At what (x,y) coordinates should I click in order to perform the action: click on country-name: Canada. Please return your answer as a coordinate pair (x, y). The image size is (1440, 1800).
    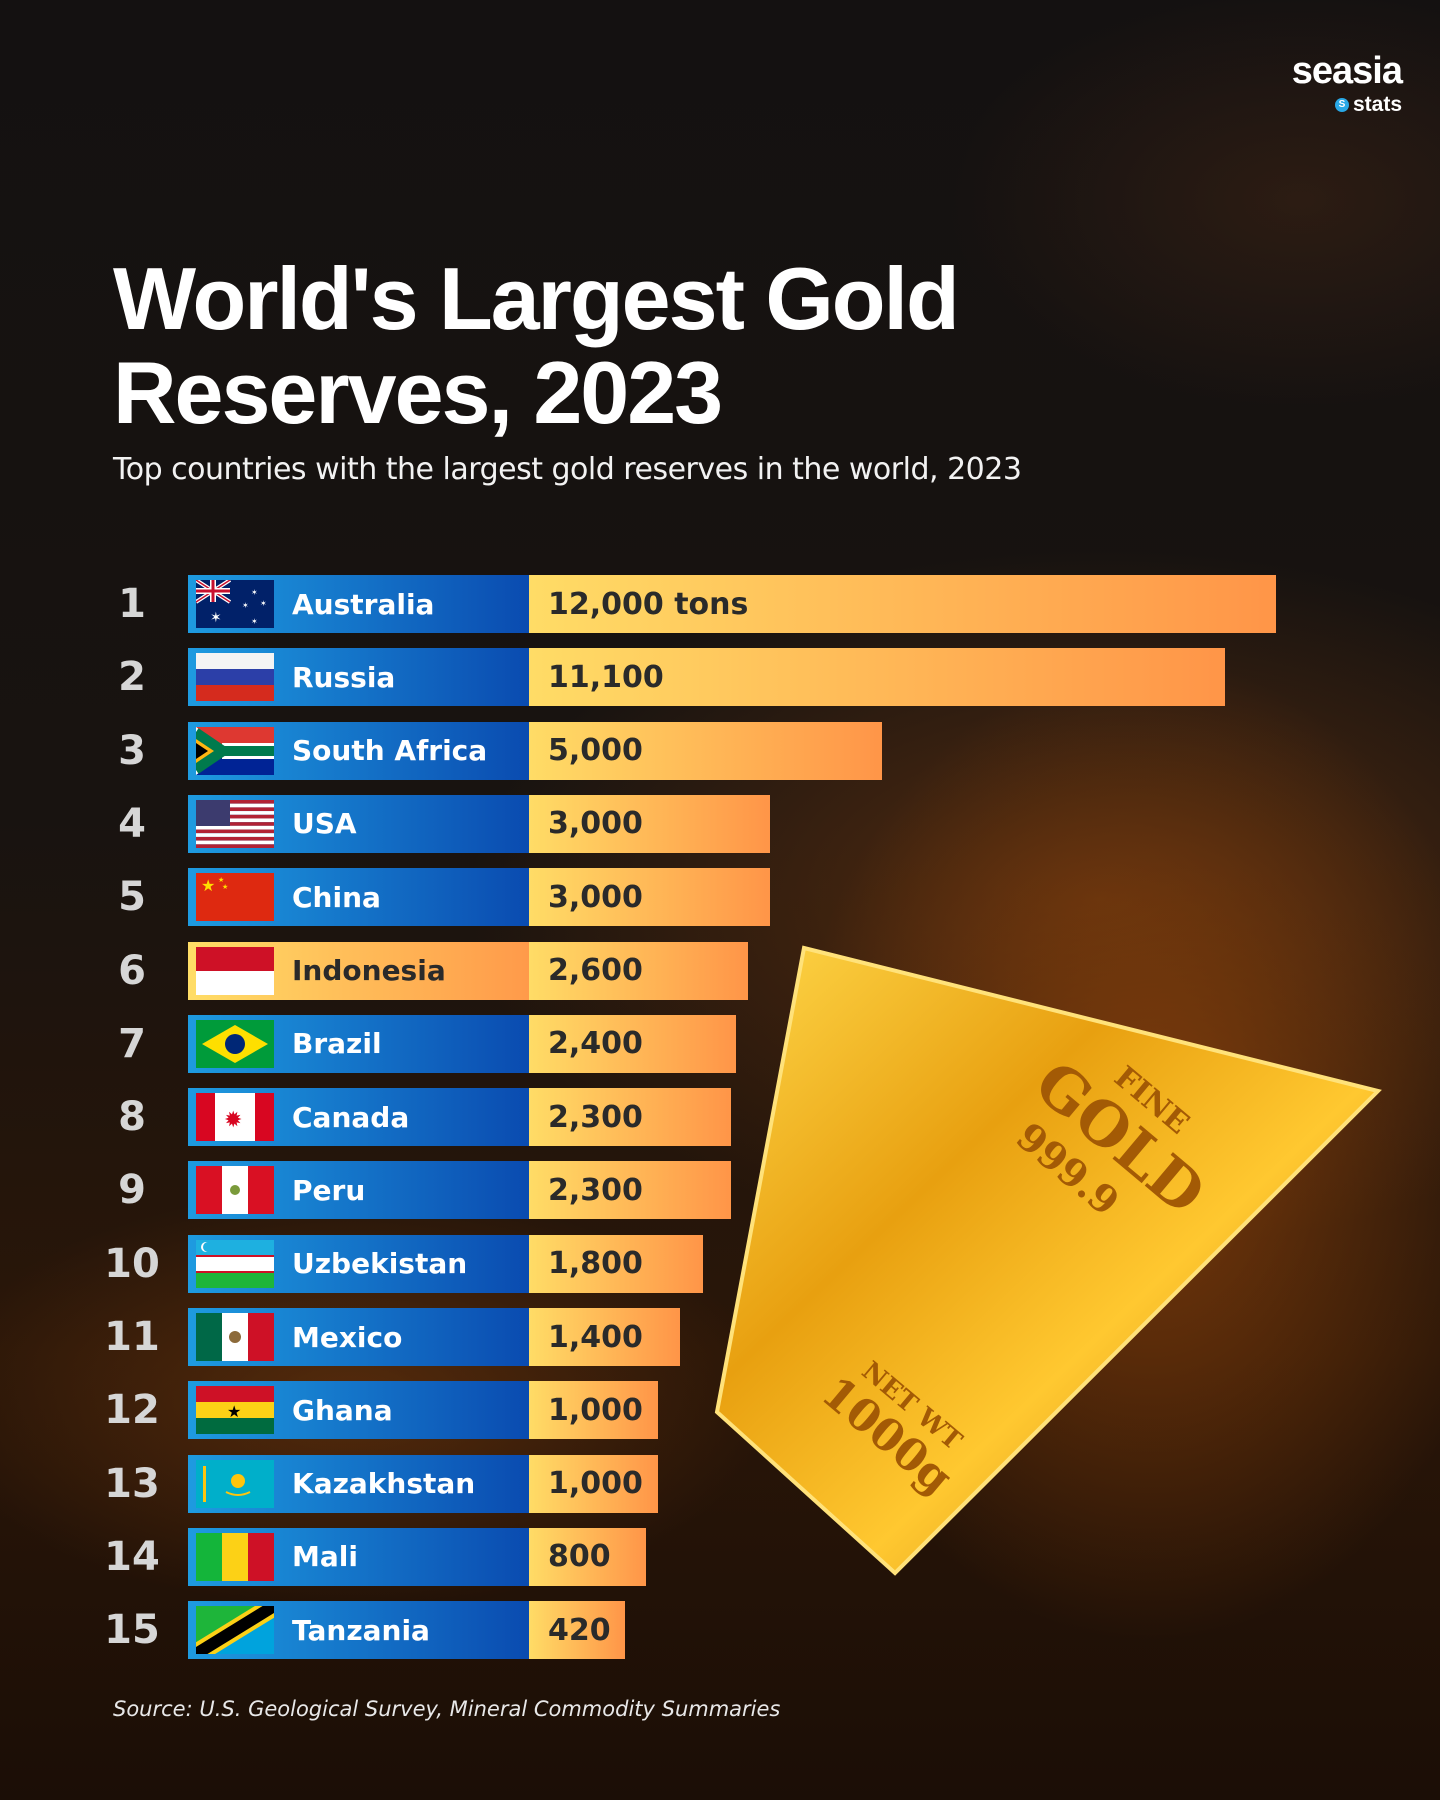
    Looking at the image, I should click on (351, 1117).